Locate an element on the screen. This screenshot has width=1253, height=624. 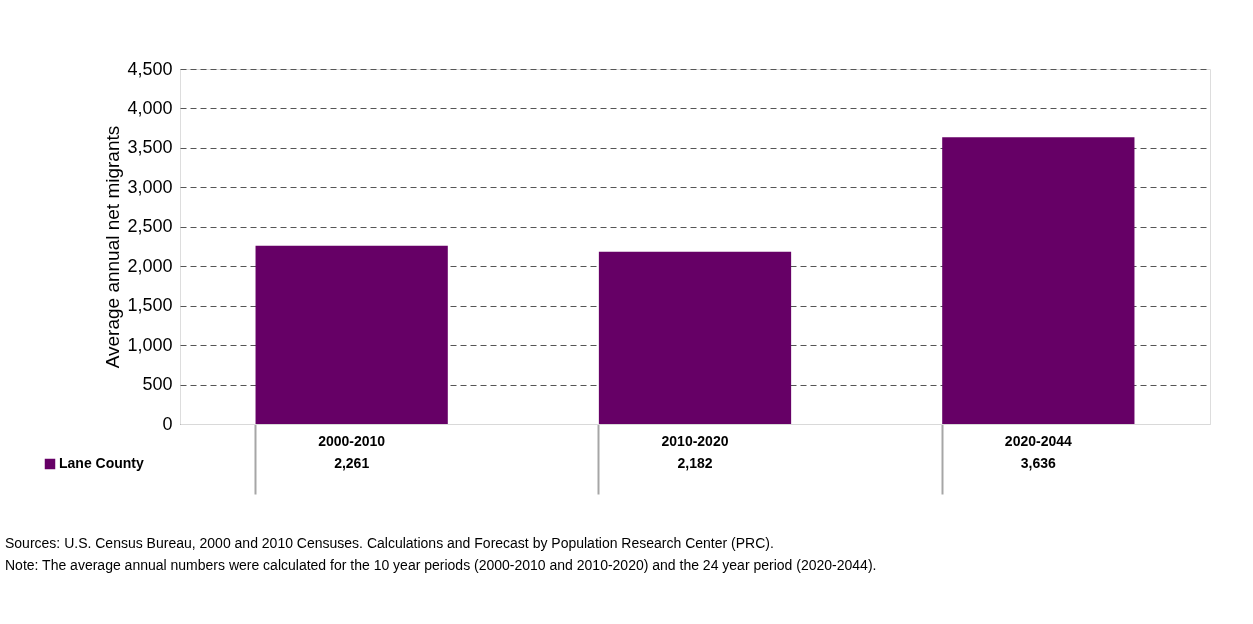
x-tick-label: 2020-2044 is located at coordinates (1038, 440).